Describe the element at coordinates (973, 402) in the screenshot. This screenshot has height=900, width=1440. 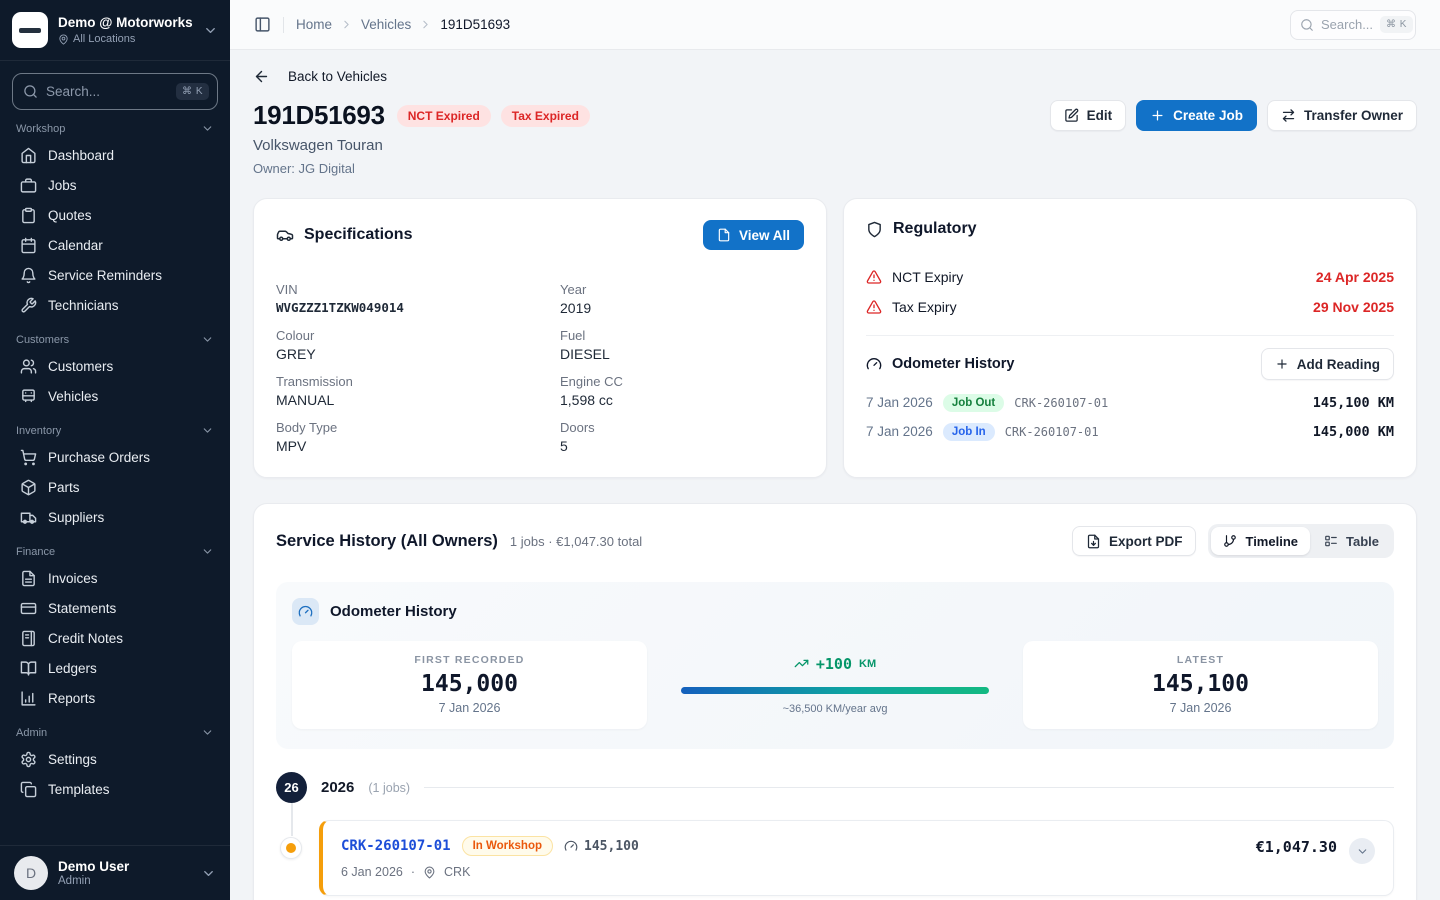
I see `reading-badge: Job Out` at that location.